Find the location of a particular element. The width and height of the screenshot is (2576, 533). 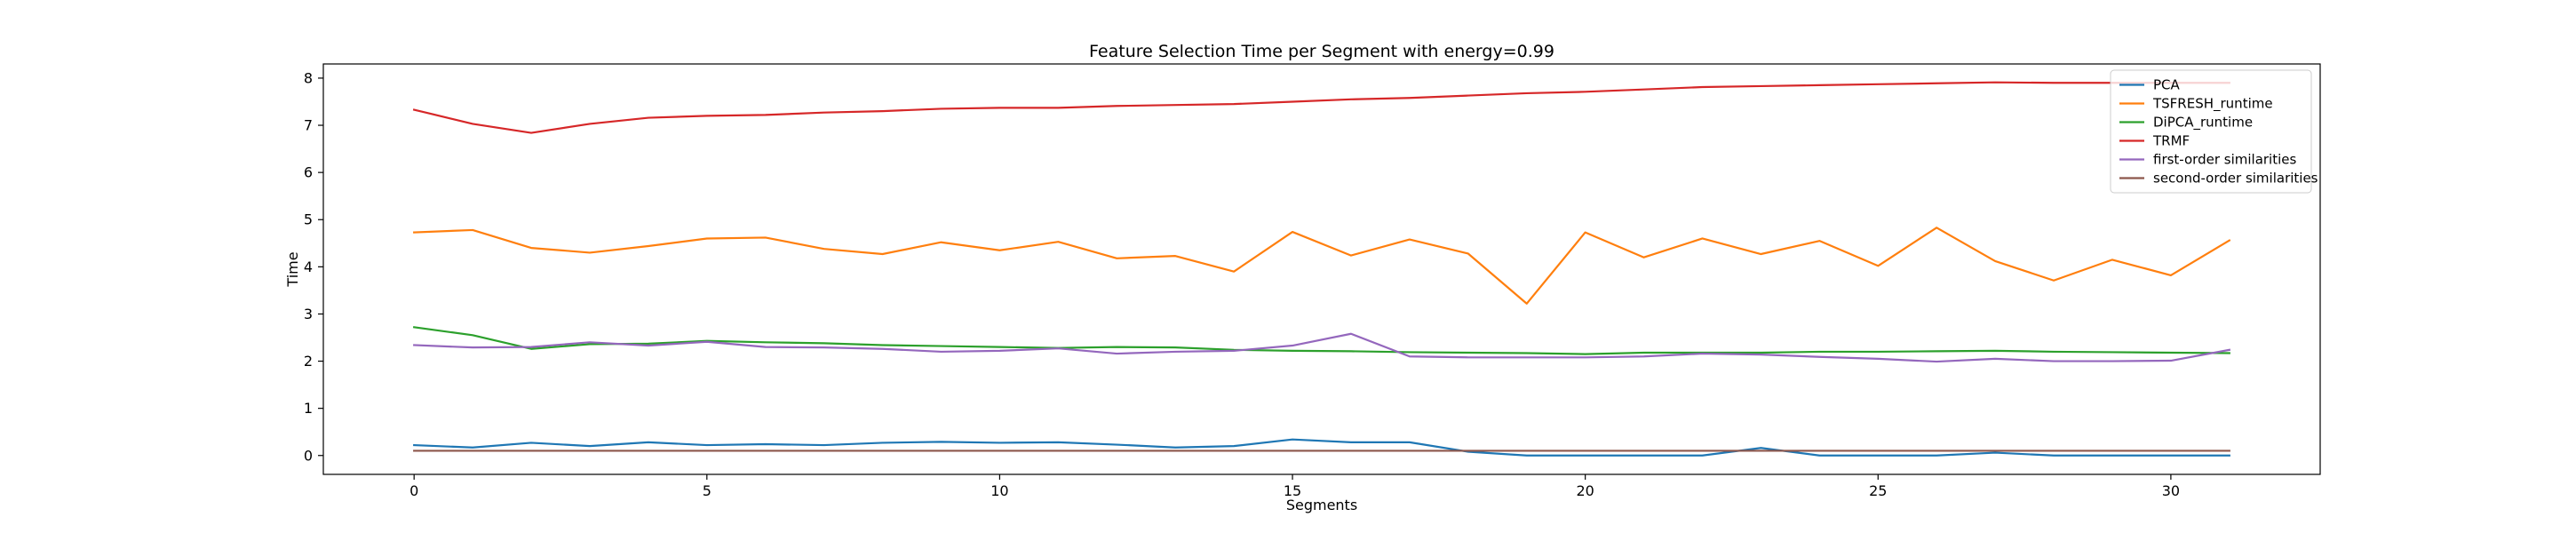

legend-label: PCA is located at coordinates (2167, 85).